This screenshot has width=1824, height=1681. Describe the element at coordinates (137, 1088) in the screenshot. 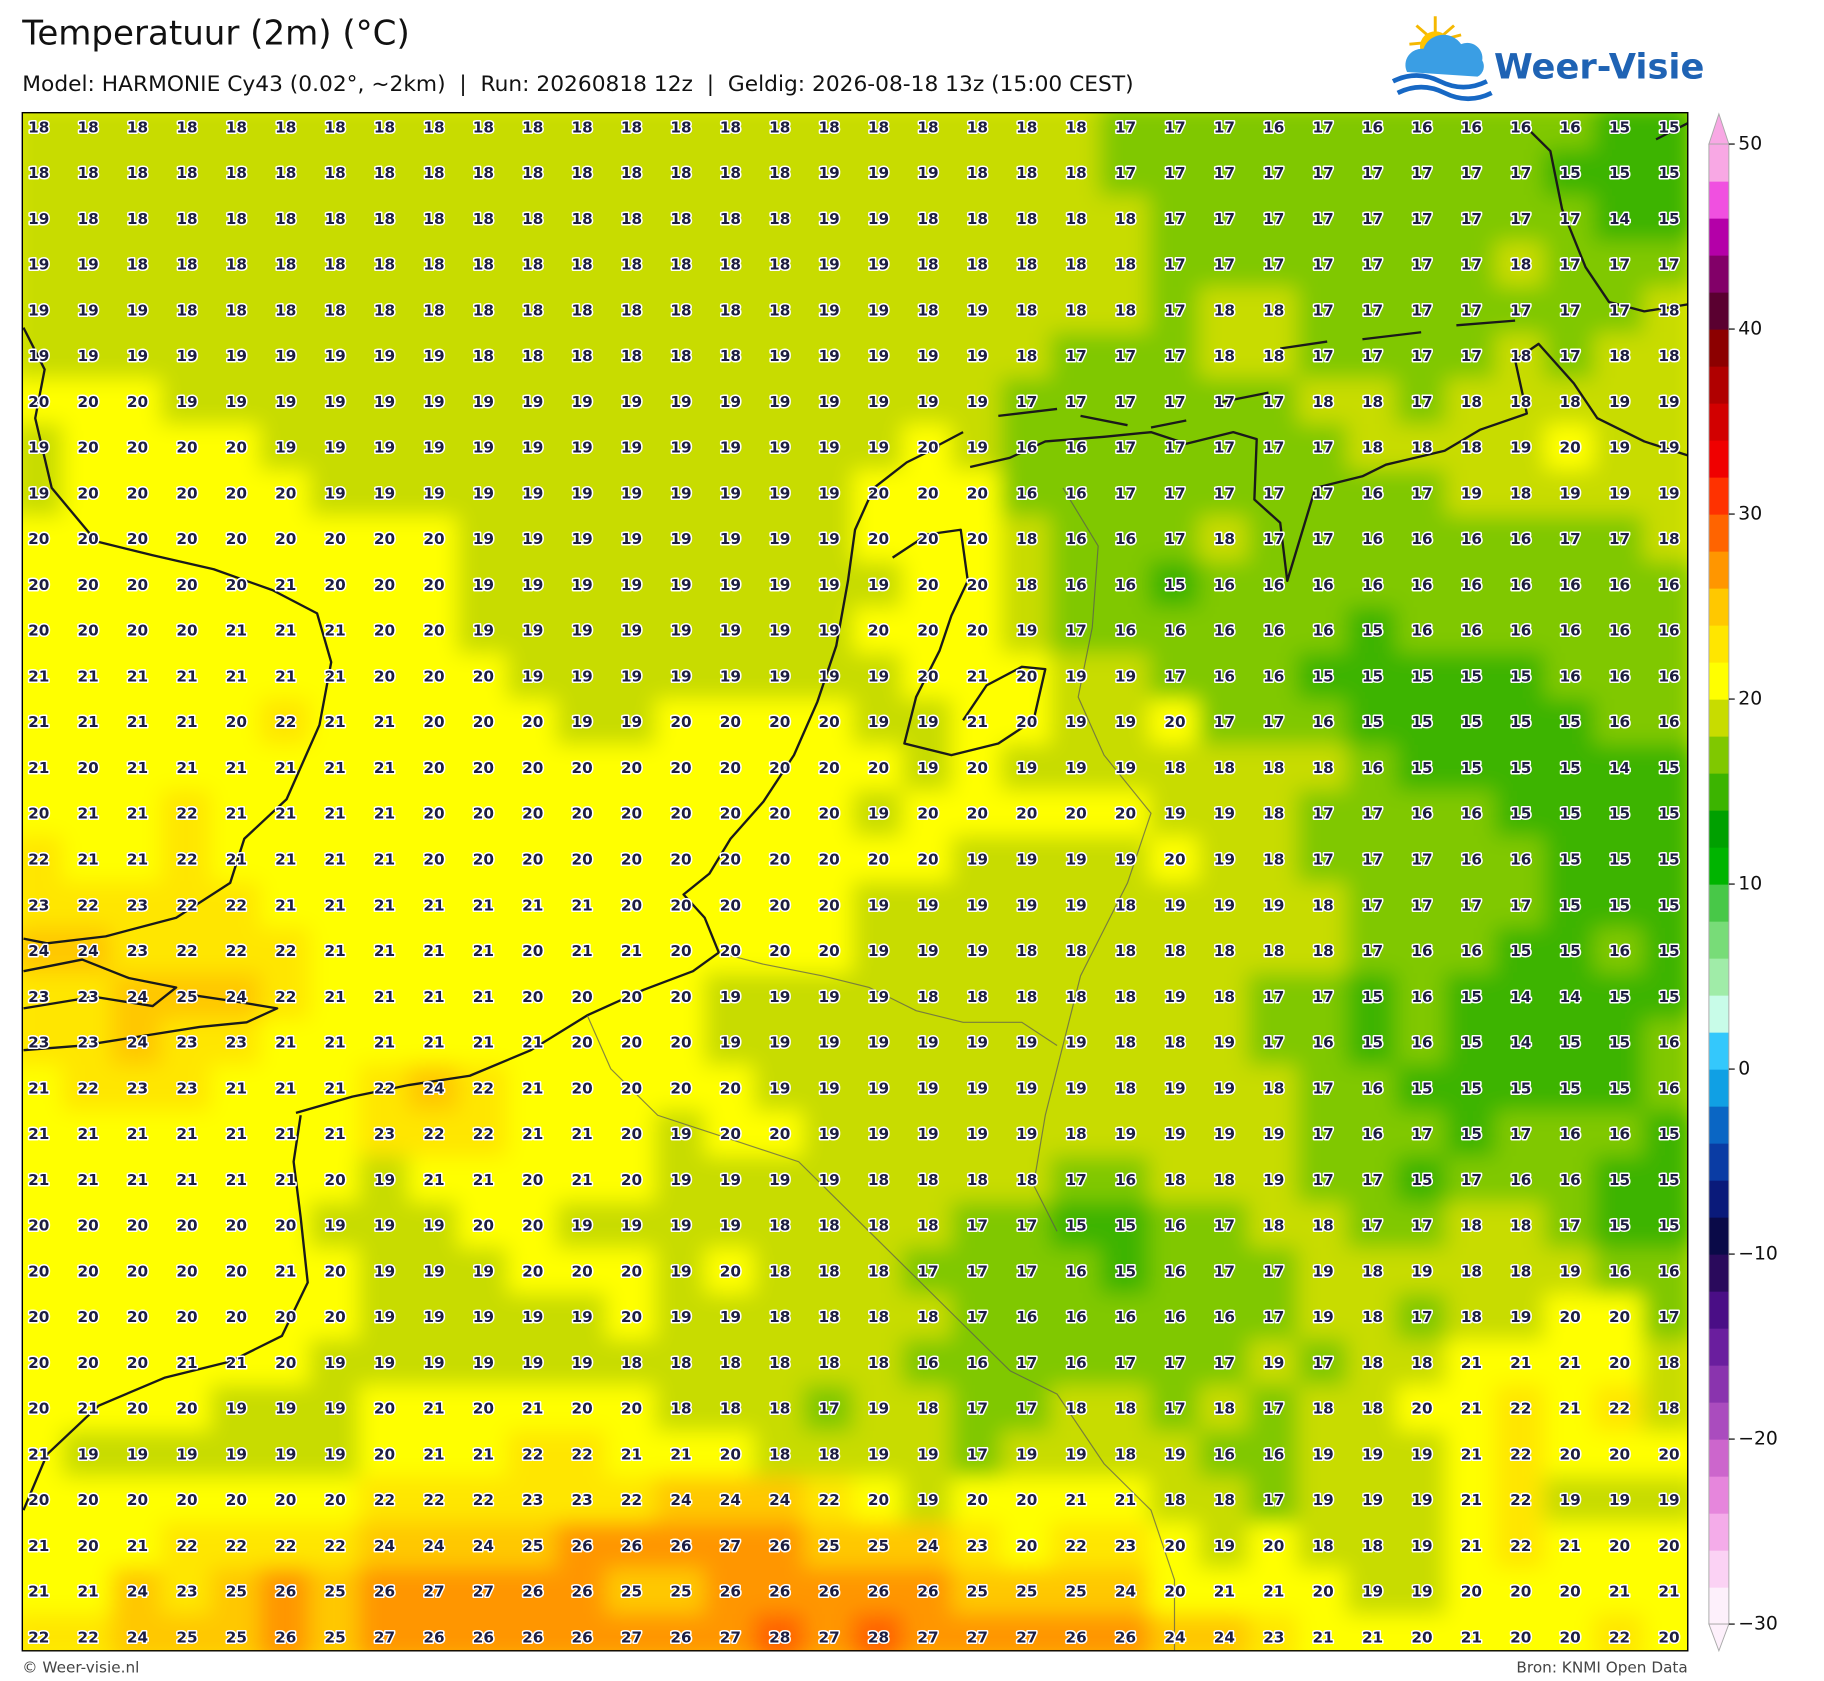

I see `temperature-label: 23` at that location.